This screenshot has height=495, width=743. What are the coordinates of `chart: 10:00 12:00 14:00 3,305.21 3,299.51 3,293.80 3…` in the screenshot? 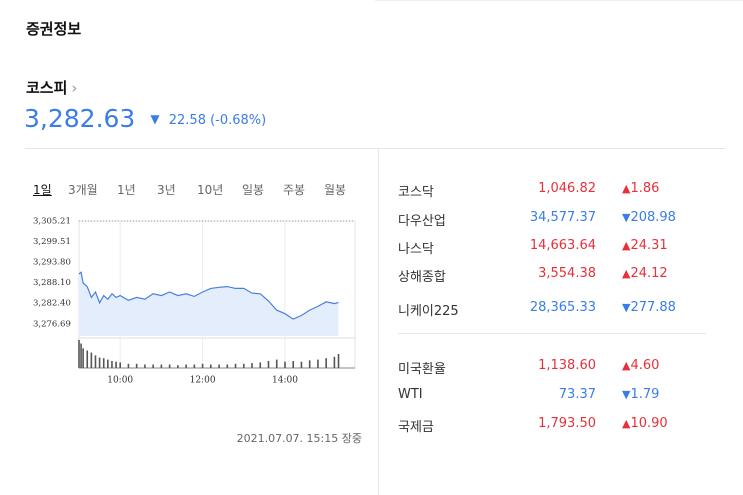 It's located at (194, 301).